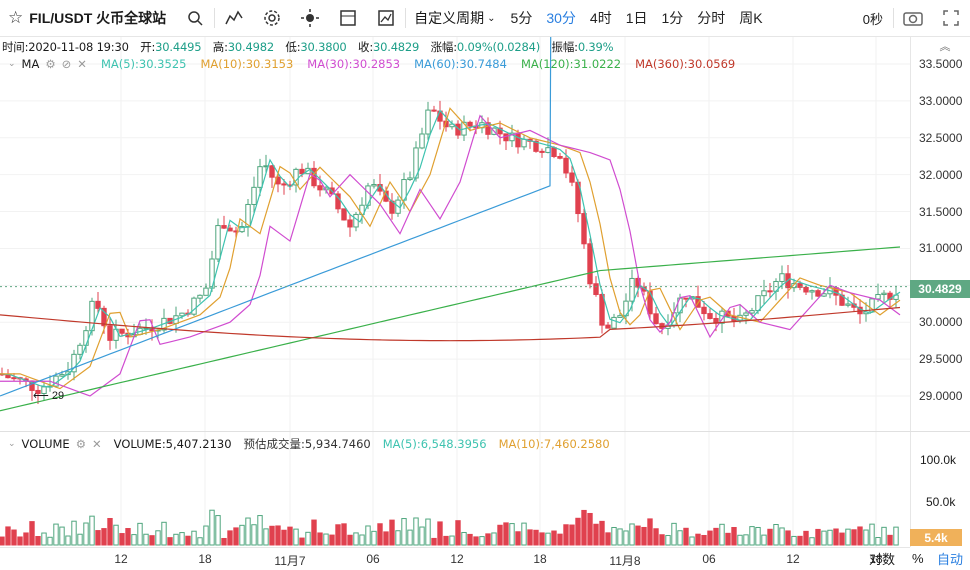 The width and height of the screenshot is (970, 570). What do you see at coordinates (950, 559) in the screenshot?
I see `auto-scale-toggle: 自动` at bounding box center [950, 559].